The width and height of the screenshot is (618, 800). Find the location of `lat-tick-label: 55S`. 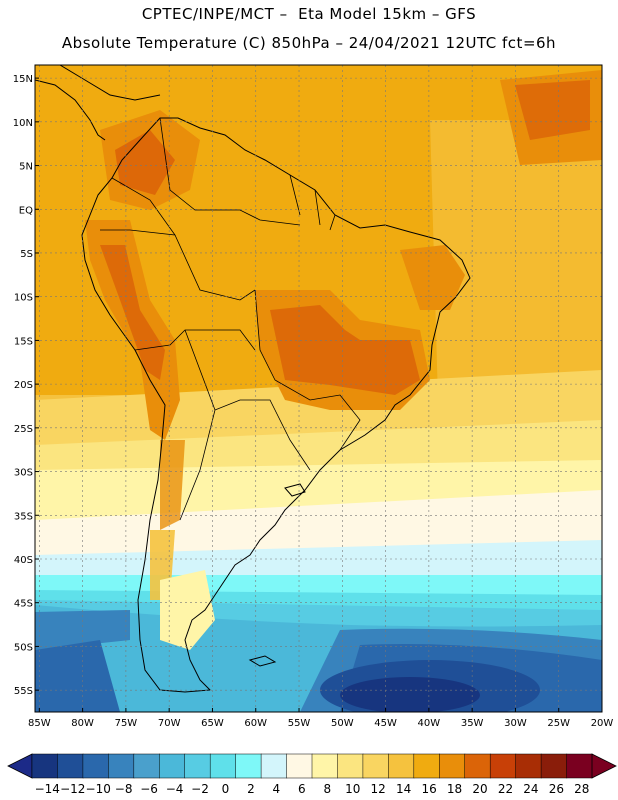

lat-tick-label: 55S is located at coordinates (23, 691).